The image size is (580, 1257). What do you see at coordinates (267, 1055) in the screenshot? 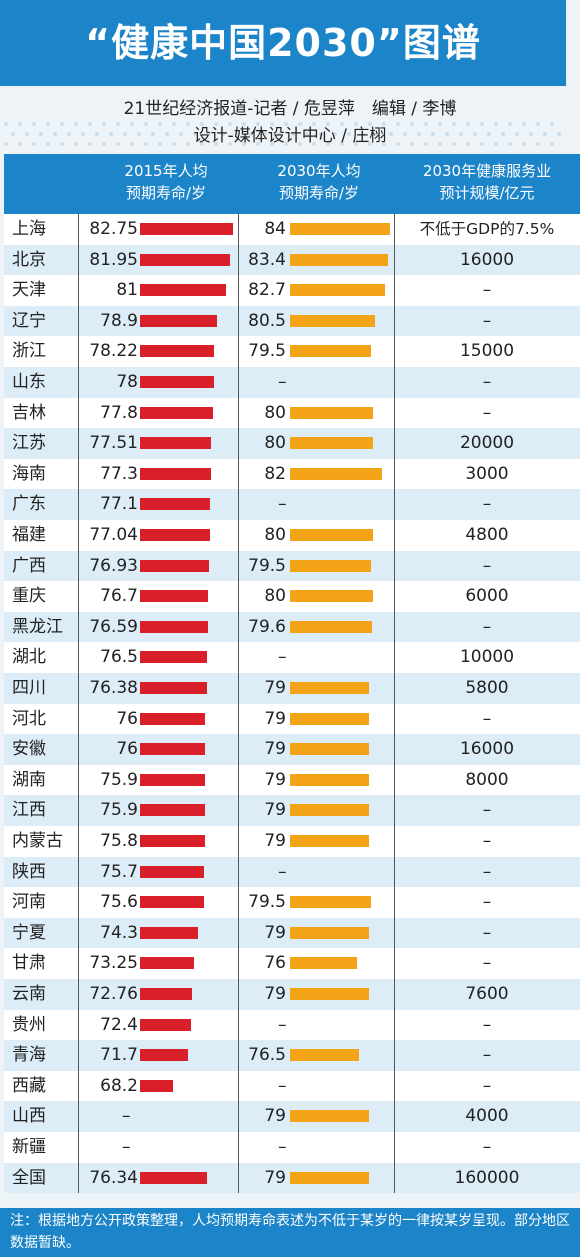
I see `life-2030-value: 76.5` at bounding box center [267, 1055].